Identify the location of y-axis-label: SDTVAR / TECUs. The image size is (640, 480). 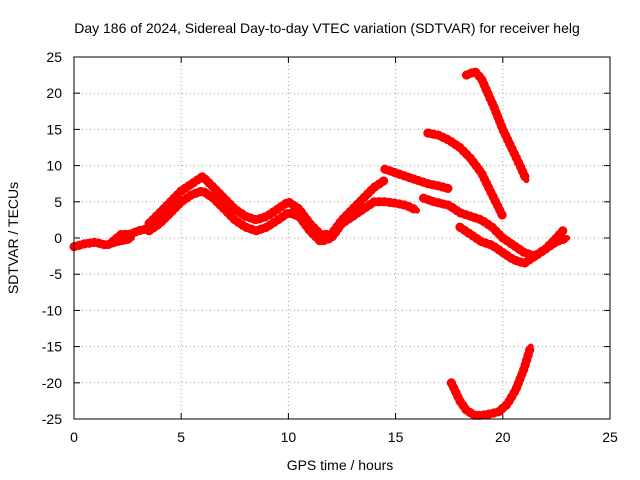
(13, 238).